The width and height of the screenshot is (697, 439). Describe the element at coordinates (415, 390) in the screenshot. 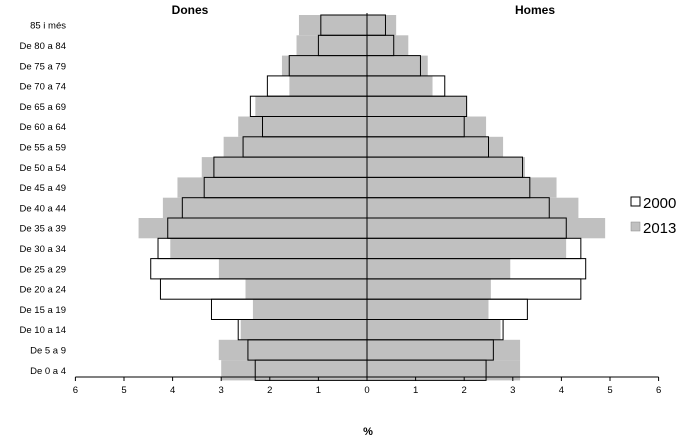

I see `x-tick-label-7: 1` at that location.